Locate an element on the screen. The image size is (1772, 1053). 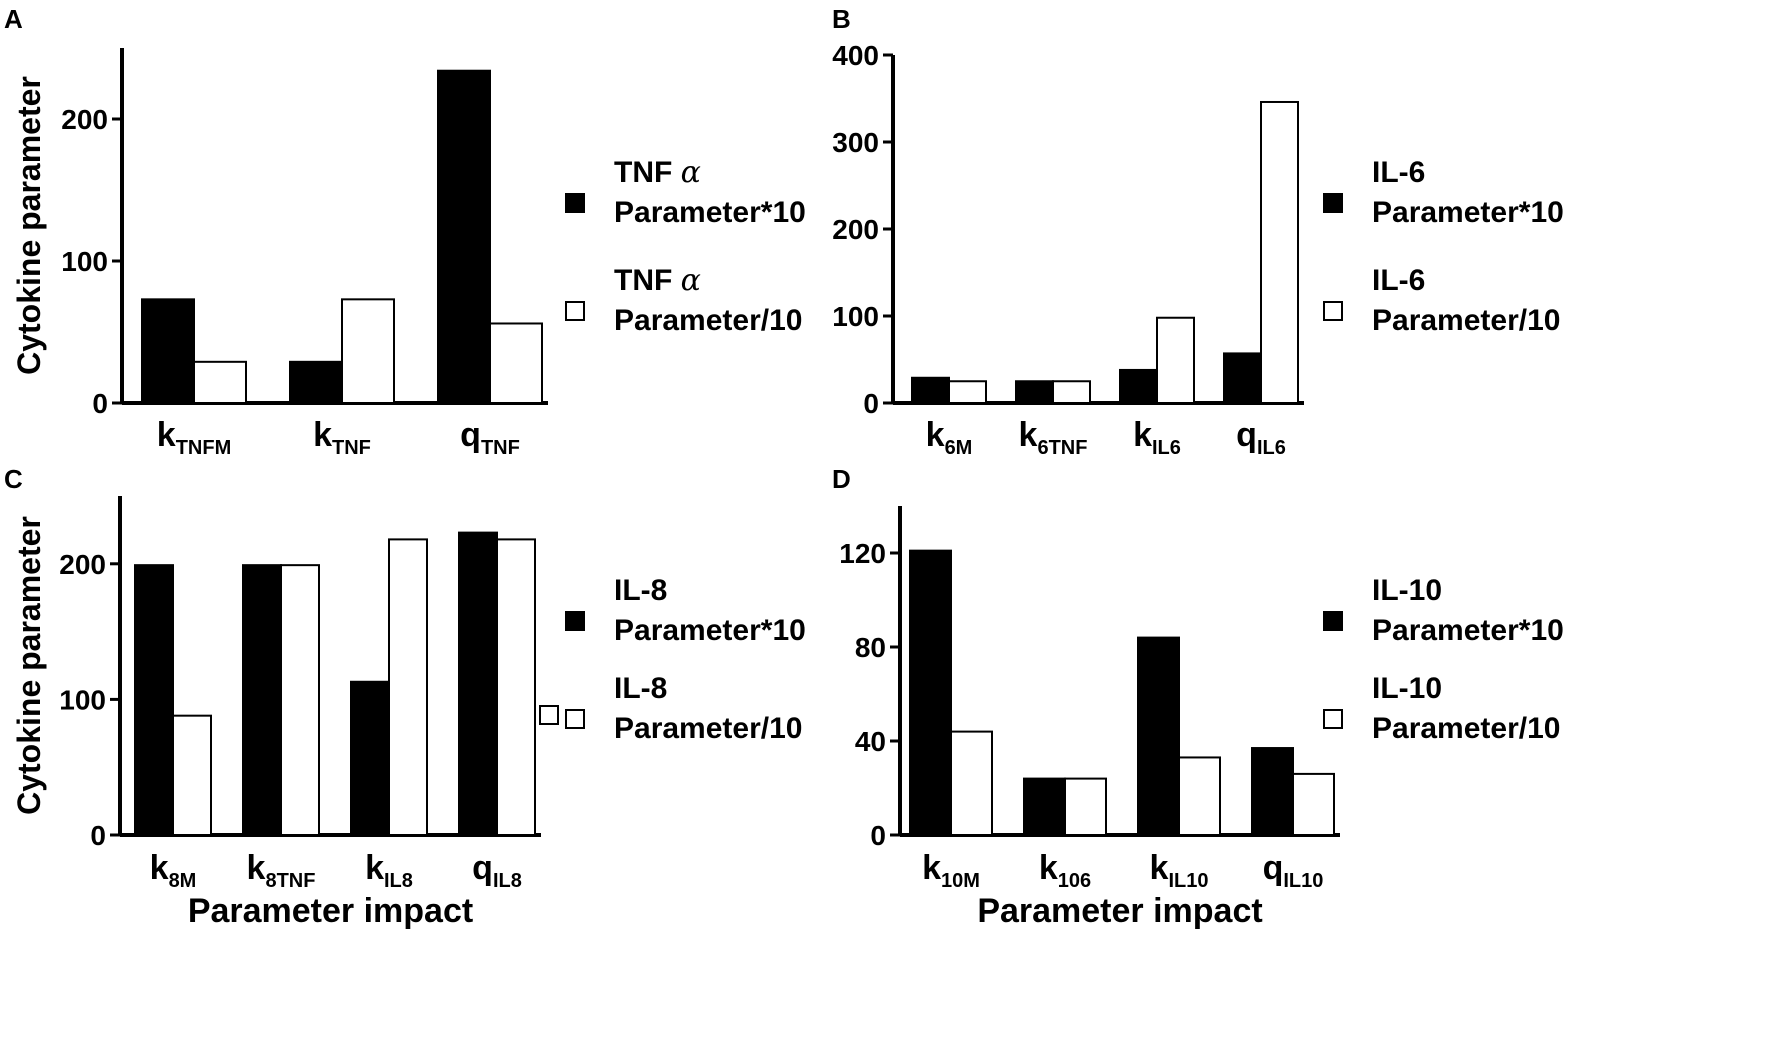
y-tick-label: 80 is located at coordinates (870, 647).